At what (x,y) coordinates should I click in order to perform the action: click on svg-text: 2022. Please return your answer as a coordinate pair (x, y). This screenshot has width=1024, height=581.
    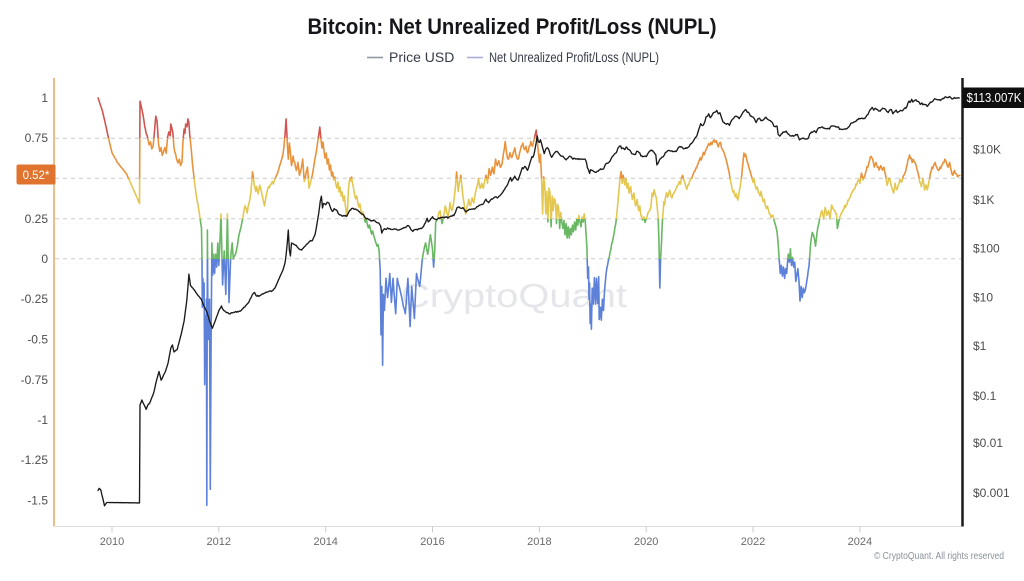
    Looking at the image, I should click on (753, 542).